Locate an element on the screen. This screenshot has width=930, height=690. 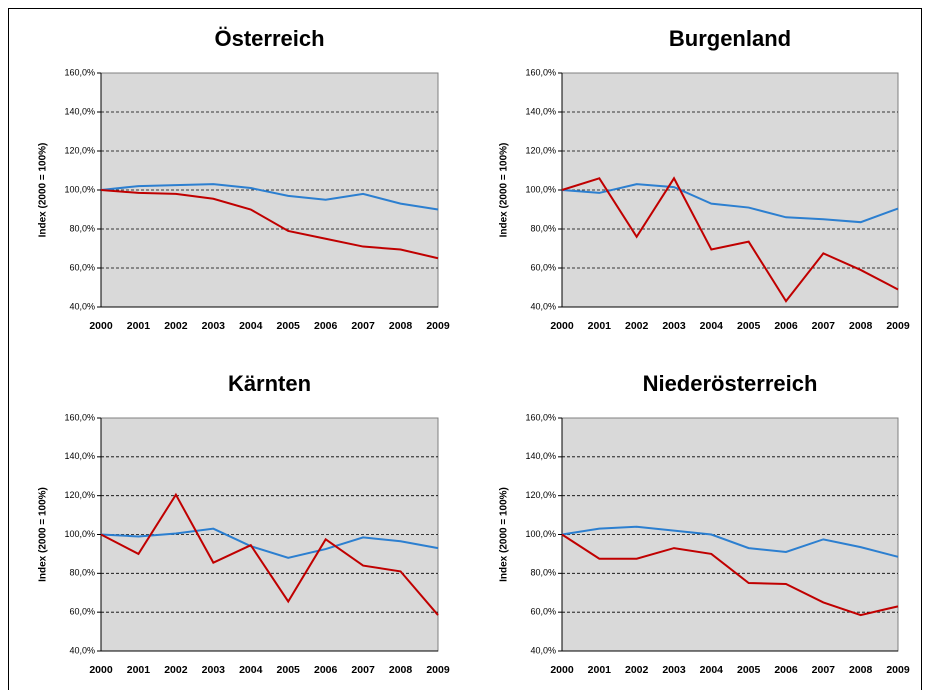
chart-title: Burgenland is located at coordinates (730, 38).